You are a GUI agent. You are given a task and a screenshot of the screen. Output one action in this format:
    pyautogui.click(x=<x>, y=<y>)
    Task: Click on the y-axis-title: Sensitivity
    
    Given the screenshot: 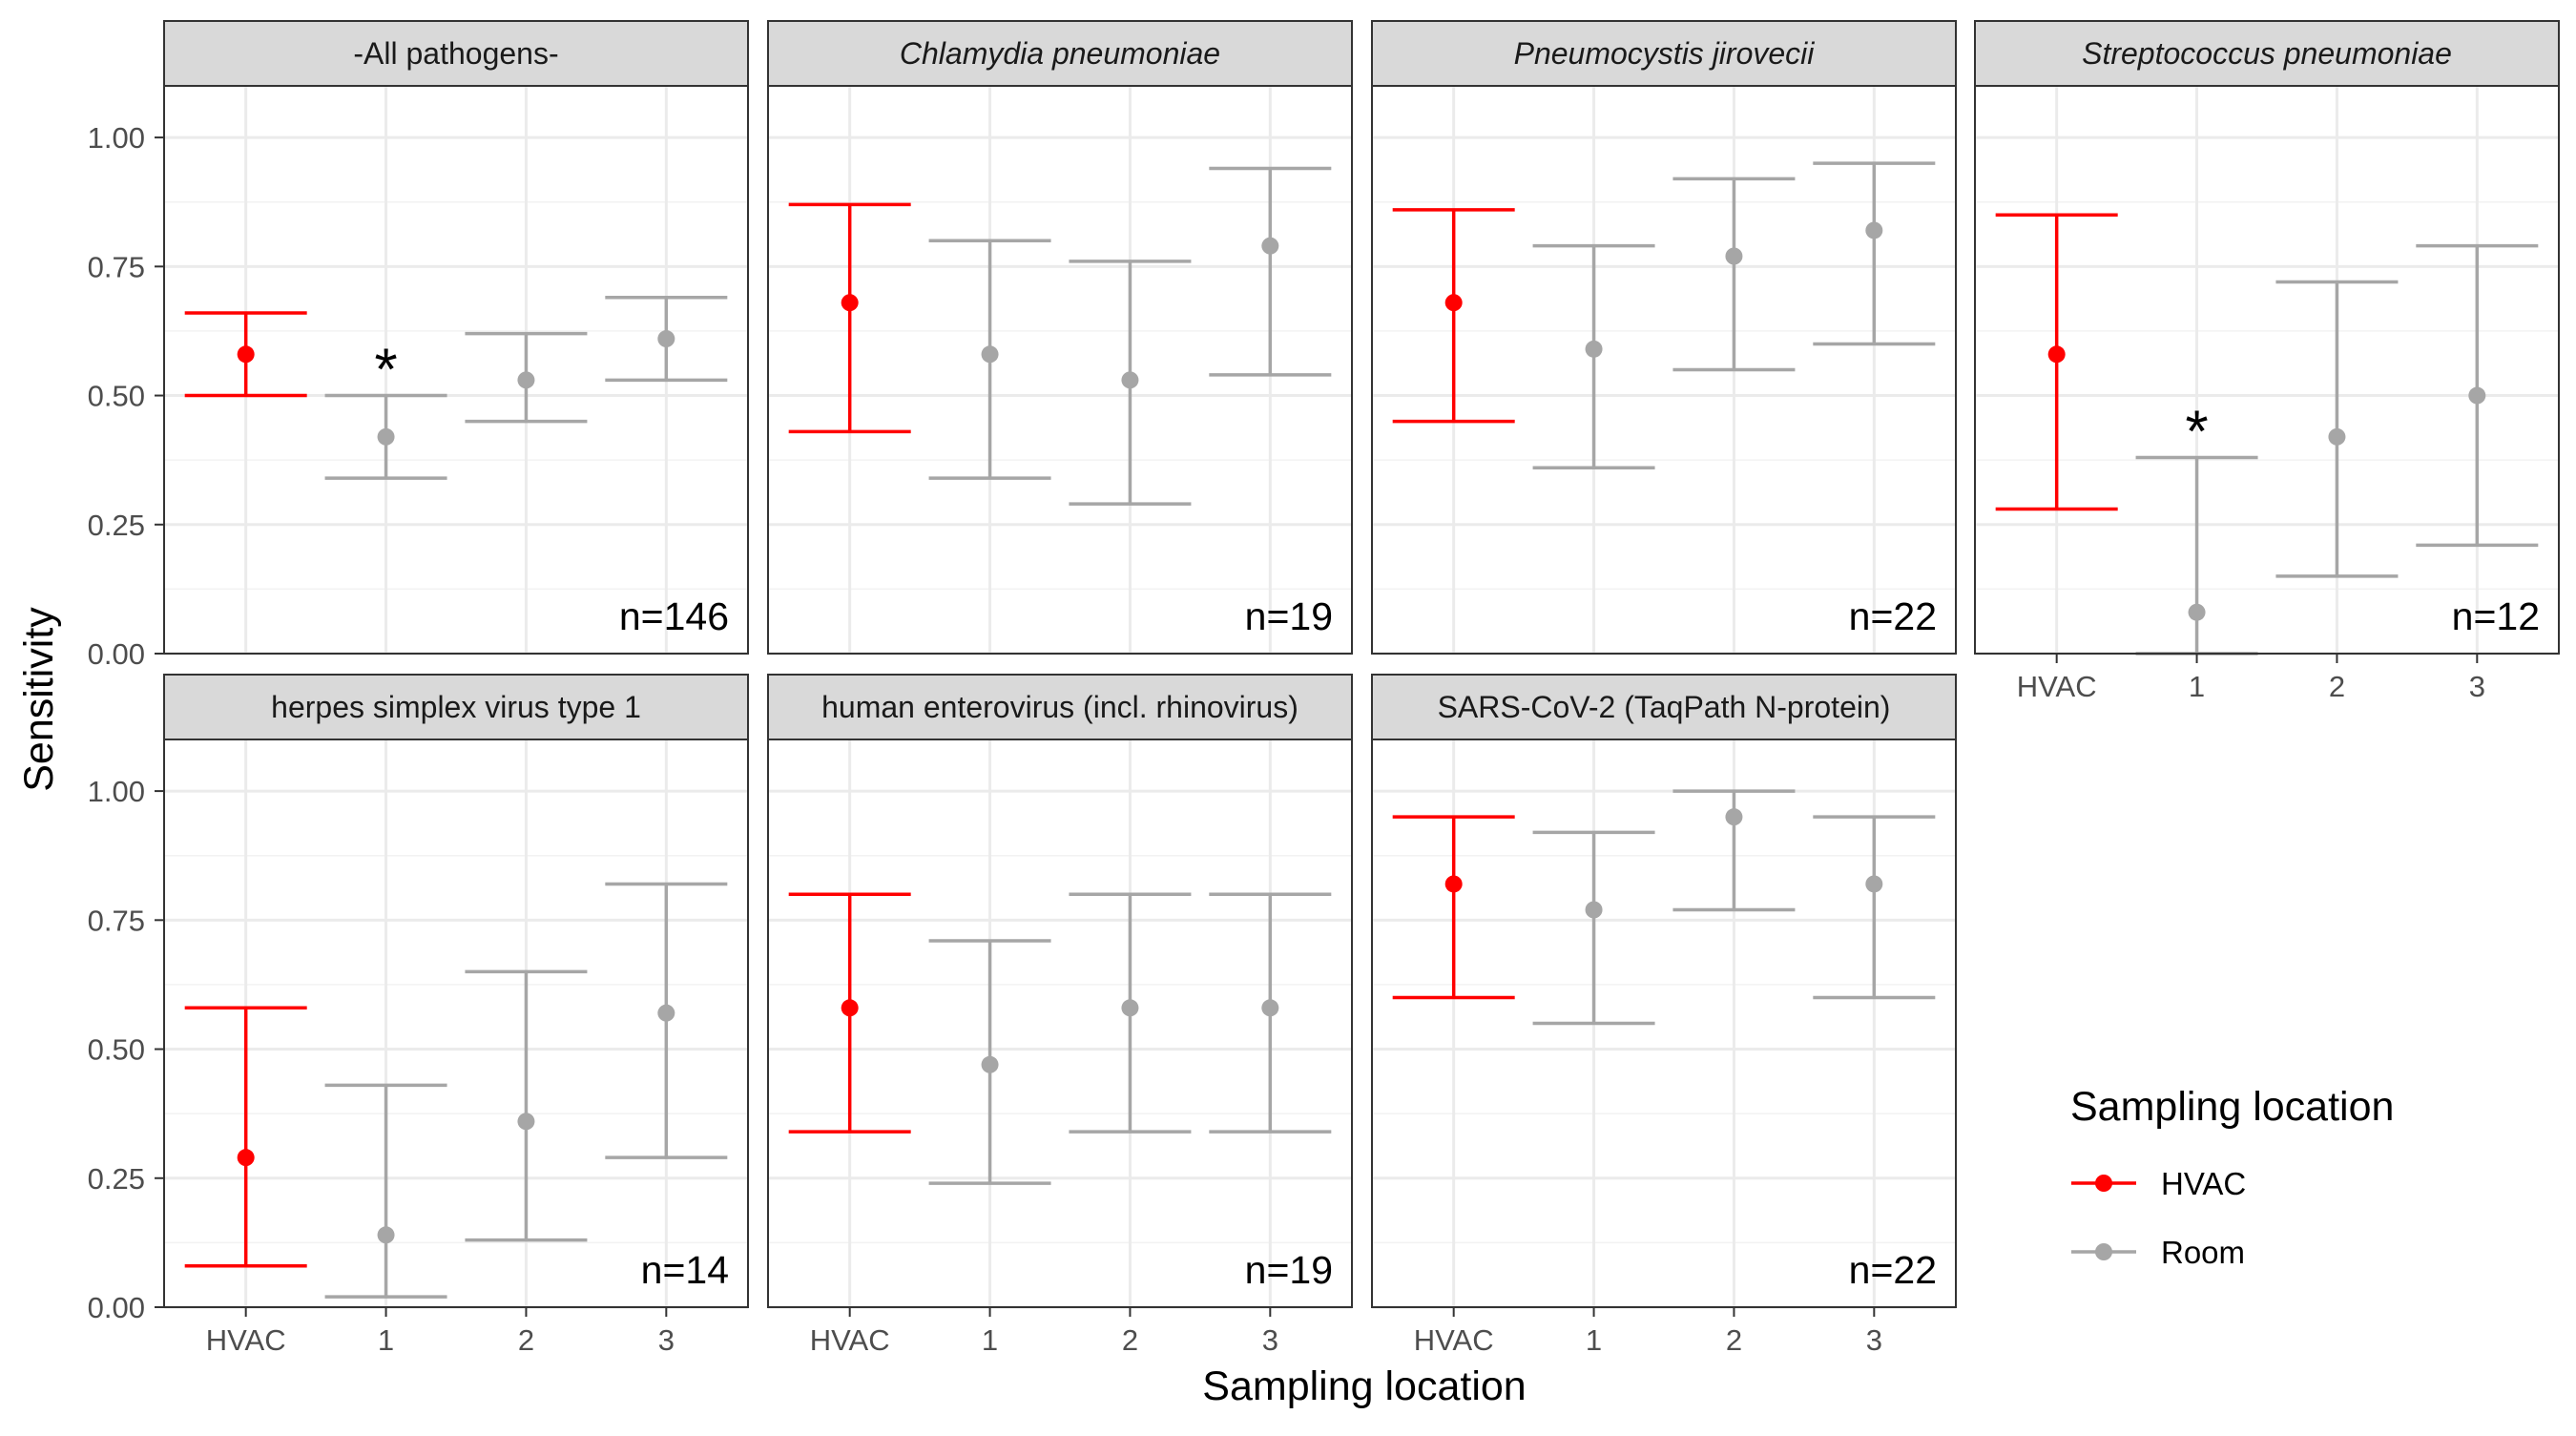 What is the action you would take?
    pyautogui.click(x=39, y=699)
    